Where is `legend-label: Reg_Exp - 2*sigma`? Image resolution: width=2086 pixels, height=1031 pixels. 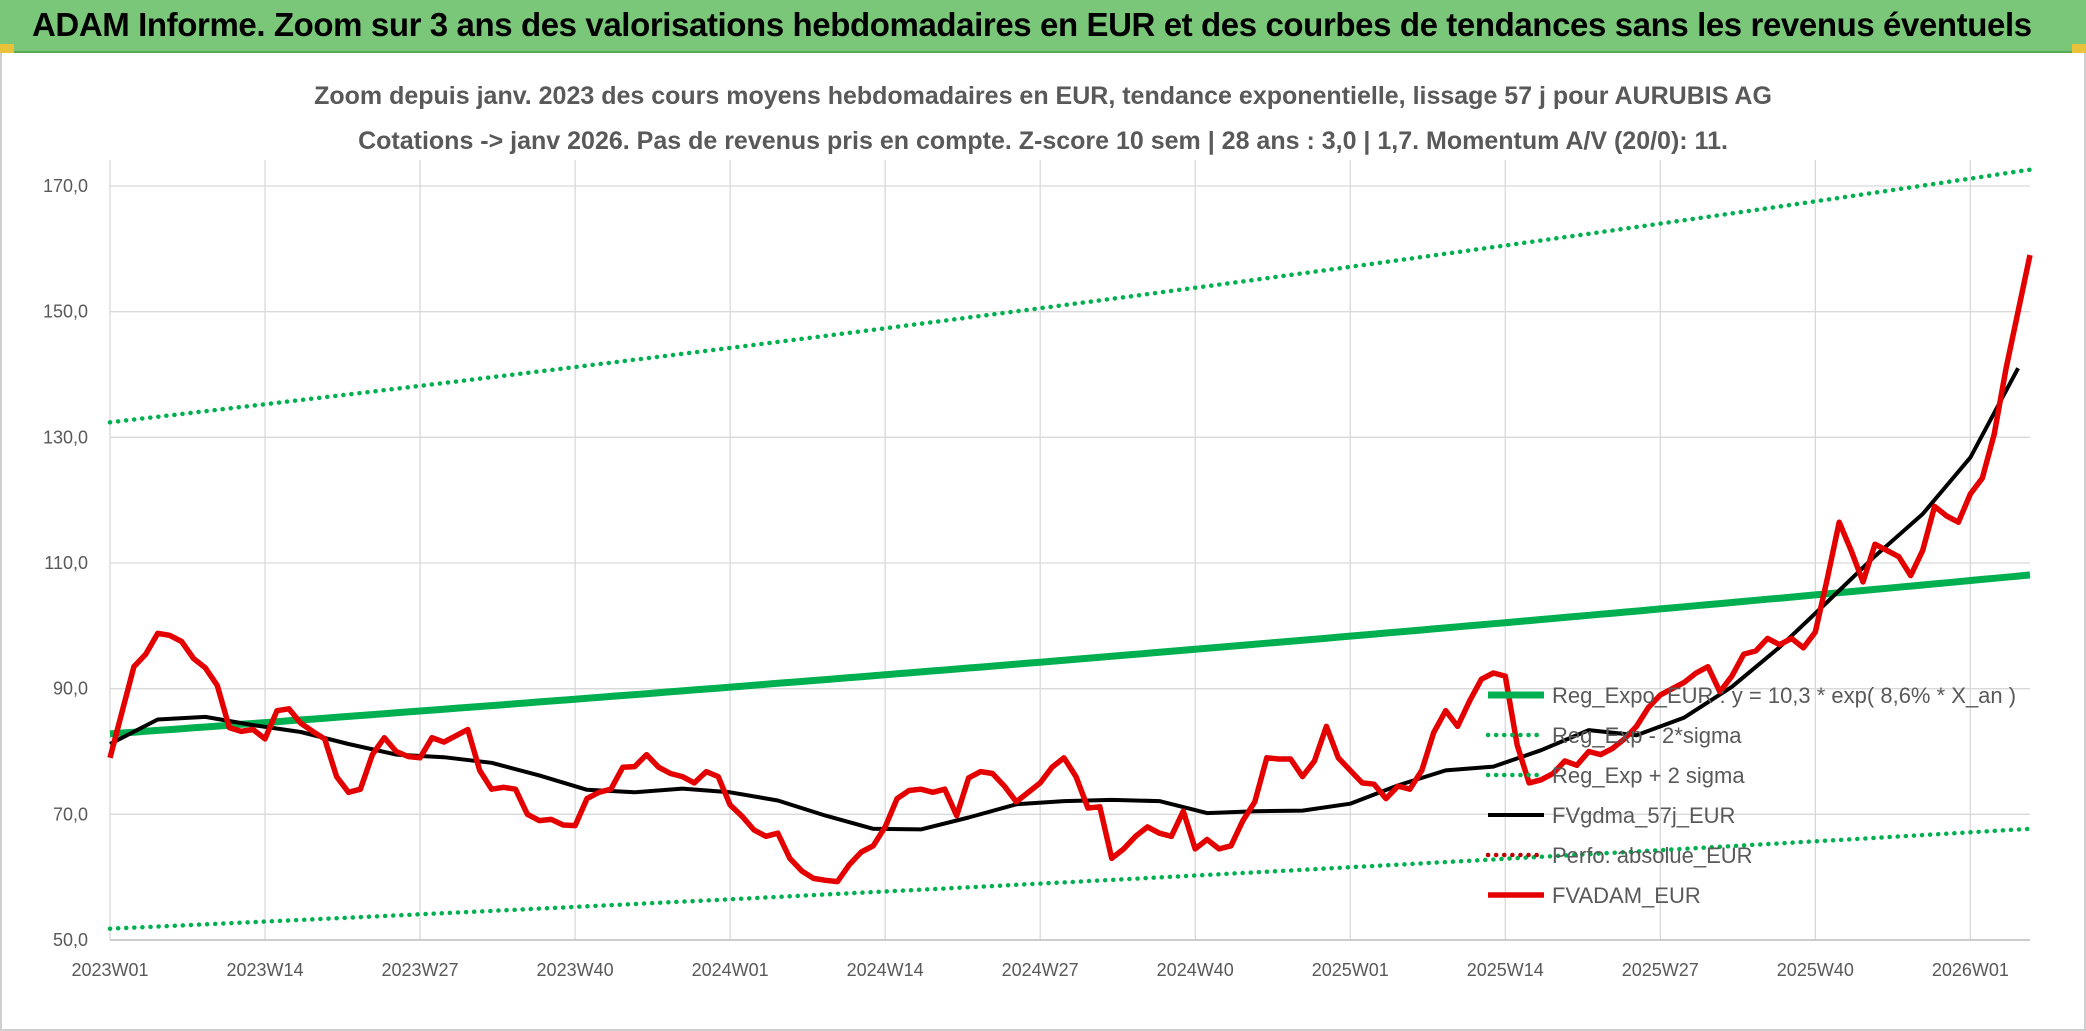 legend-label: Reg_Exp - 2*sigma is located at coordinates (1647, 735).